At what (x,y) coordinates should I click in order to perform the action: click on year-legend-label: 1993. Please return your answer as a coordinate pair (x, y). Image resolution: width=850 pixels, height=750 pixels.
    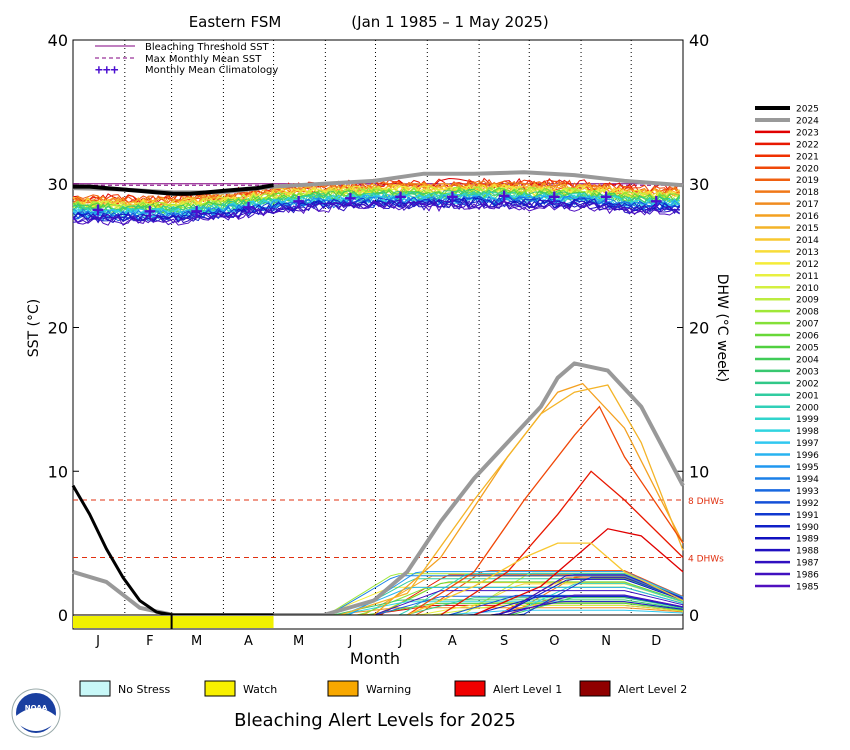
    Looking at the image, I should click on (807, 492).